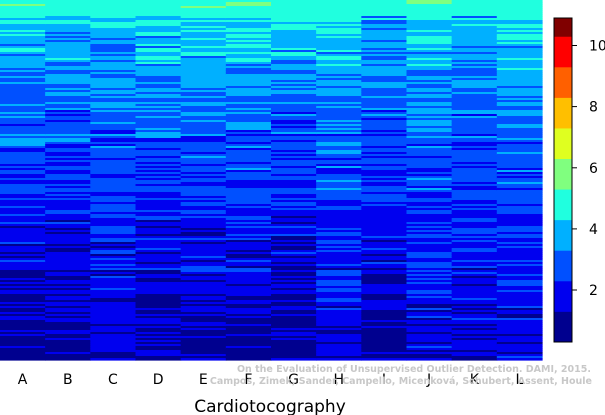  Describe the element at coordinates (475, 380) in the screenshot. I see `x-tick-label-K: K` at that location.